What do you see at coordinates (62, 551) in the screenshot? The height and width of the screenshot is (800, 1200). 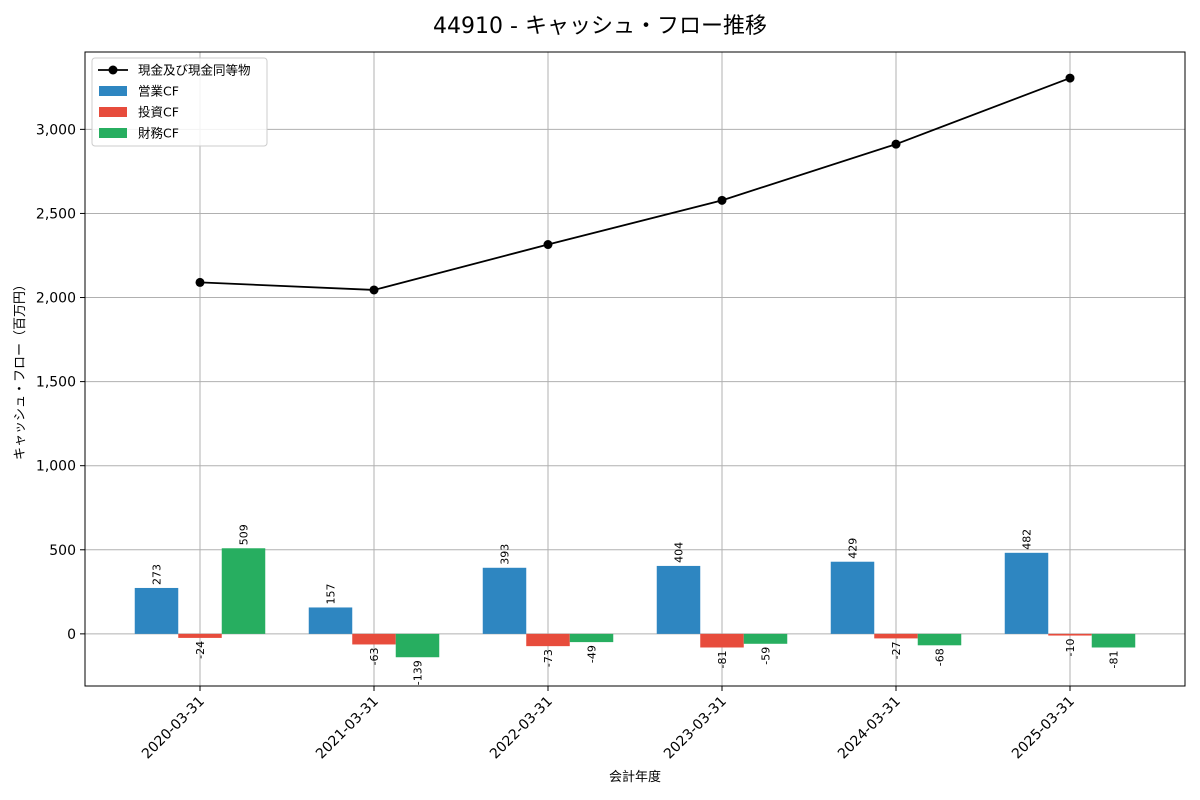 I see `y-tick-label: 500` at bounding box center [62, 551].